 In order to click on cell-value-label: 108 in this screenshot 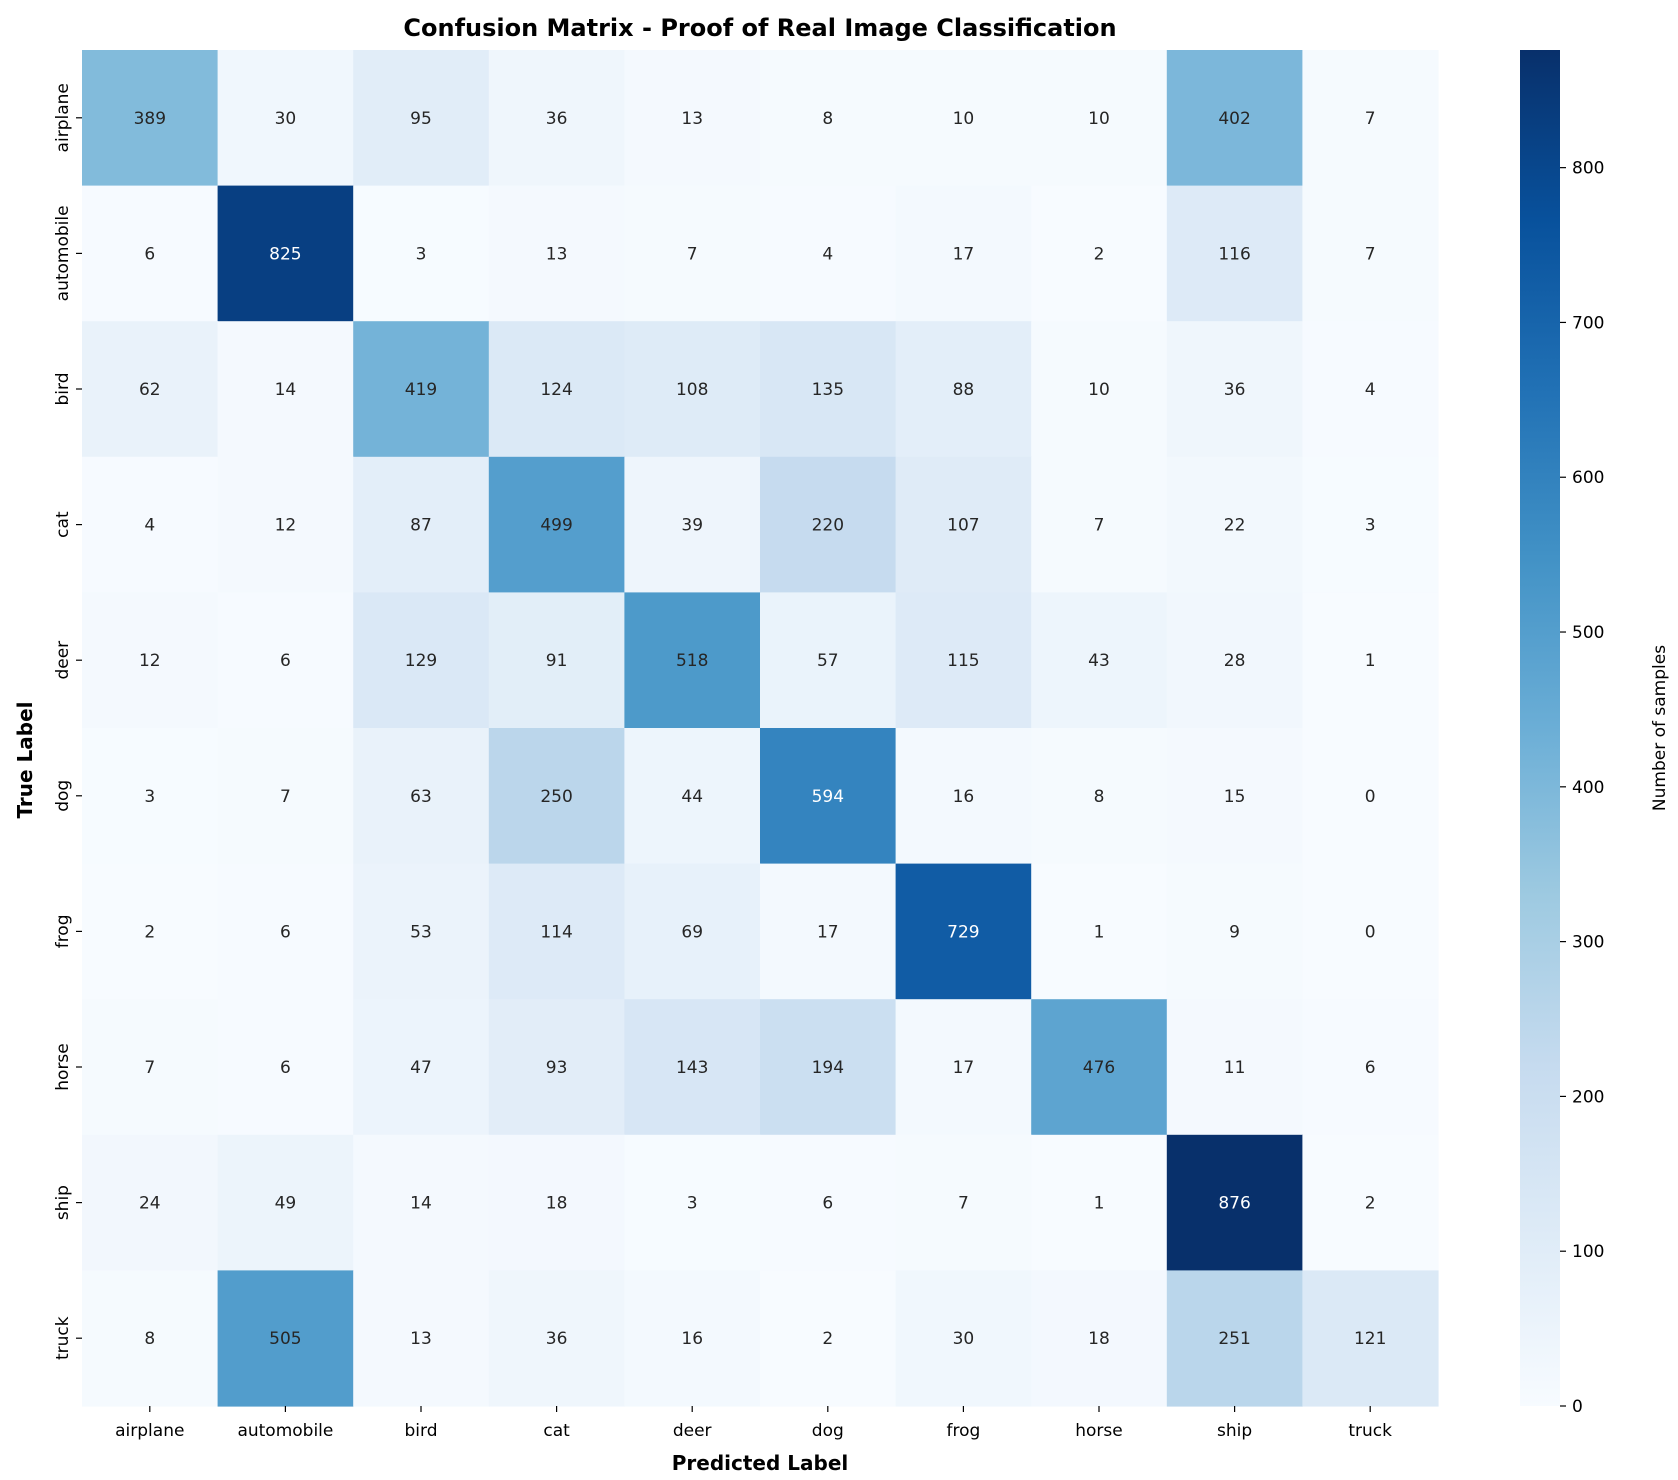, I will do `click(692, 390)`.